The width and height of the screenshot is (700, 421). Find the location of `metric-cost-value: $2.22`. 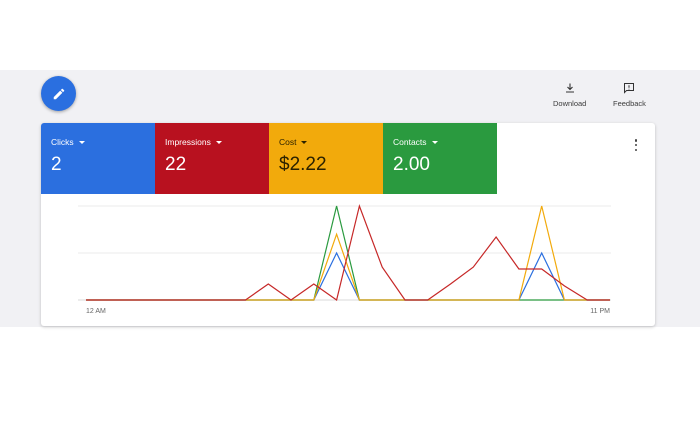

metric-cost-value: $2.22 is located at coordinates (303, 164).